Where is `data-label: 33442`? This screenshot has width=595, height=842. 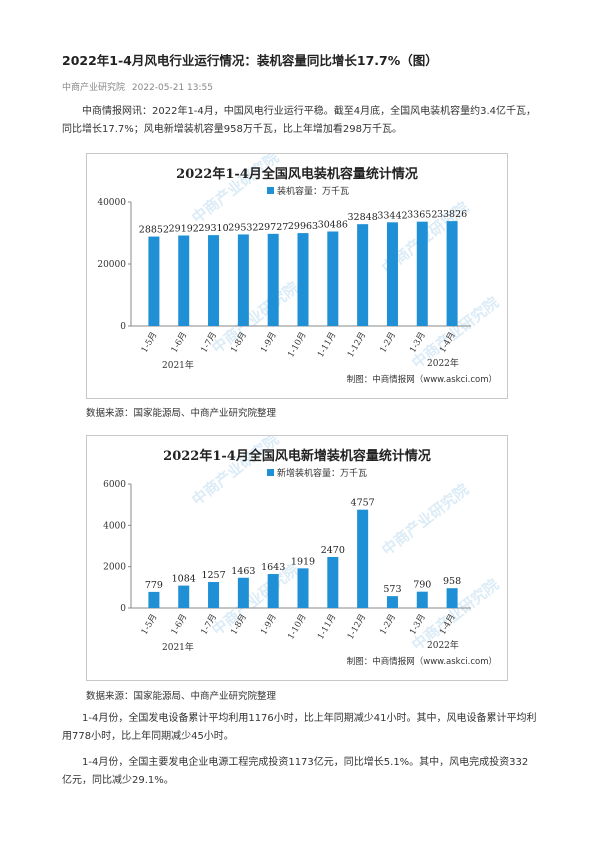
data-label: 33442 is located at coordinates (392, 215).